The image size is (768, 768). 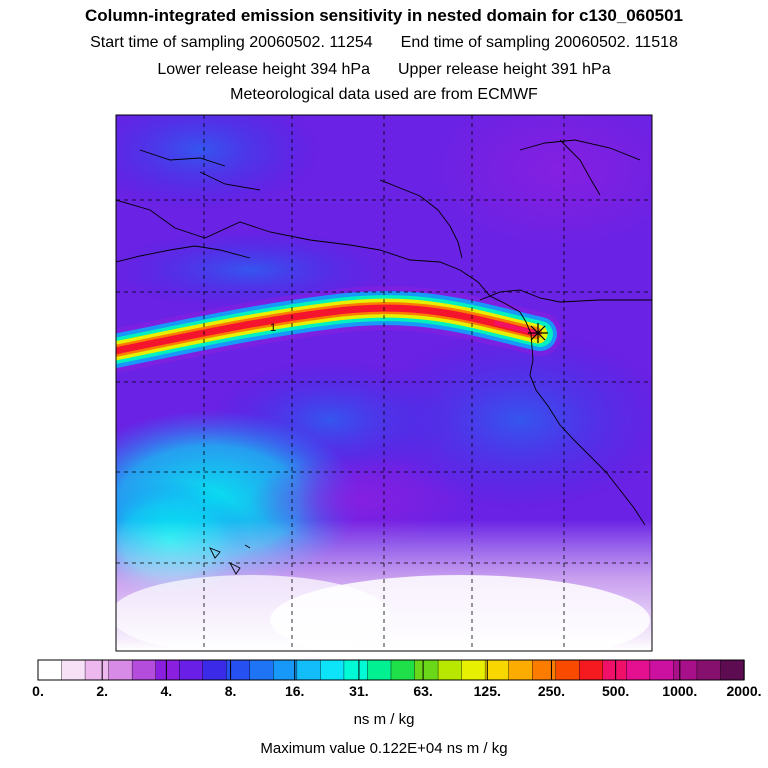 I want to click on end-time-label: End time of sampling 20060502. 11518, so click(x=539, y=42).